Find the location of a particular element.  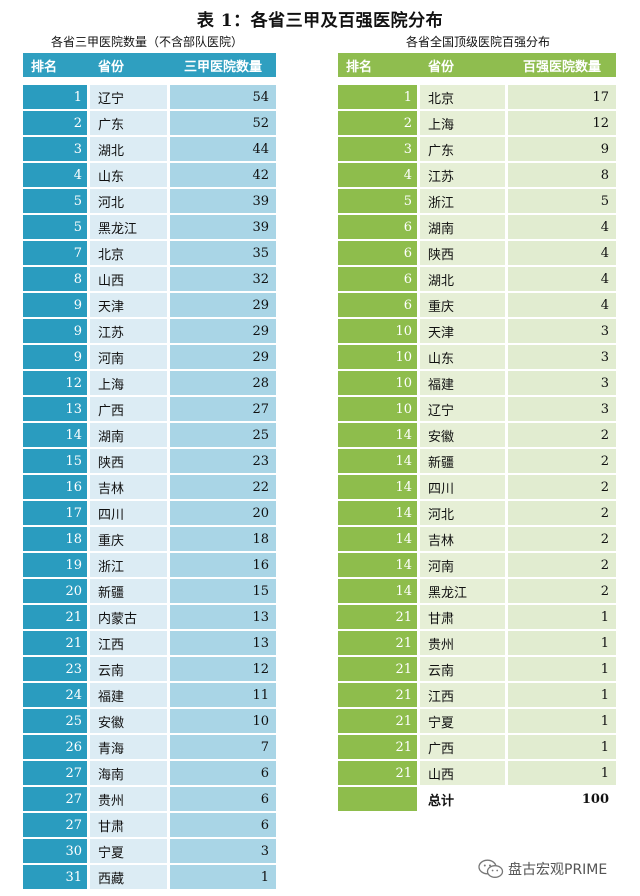

header-count: 百强医院数量 is located at coordinates (562, 65).